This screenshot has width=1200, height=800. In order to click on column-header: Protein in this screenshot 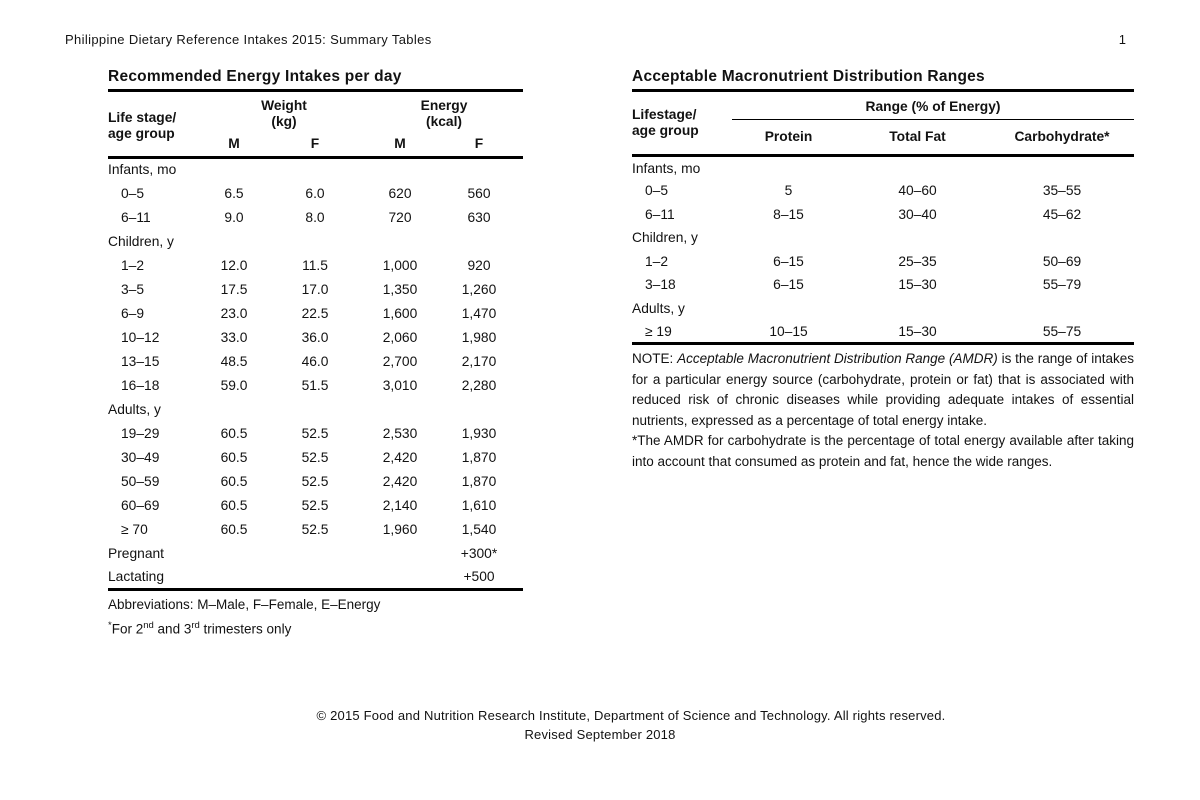, I will do `click(788, 138)`.